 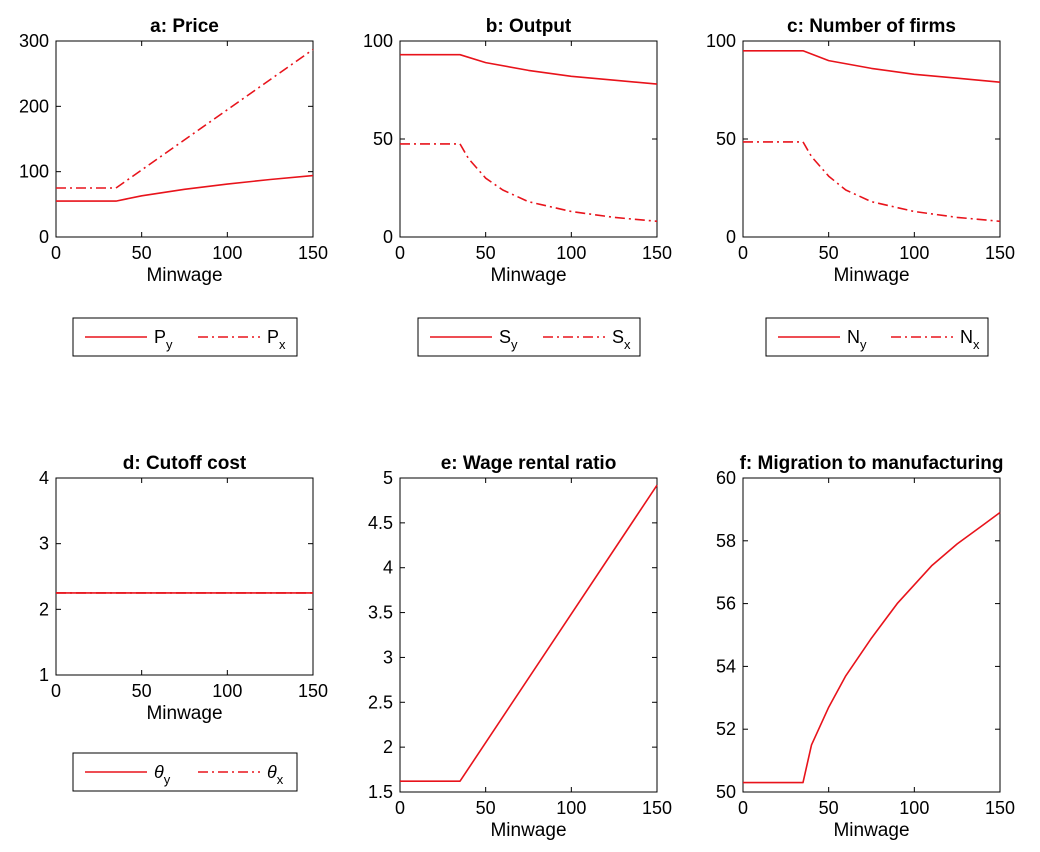 I want to click on y-tick-label: 4.5, so click(x=380, y=523).